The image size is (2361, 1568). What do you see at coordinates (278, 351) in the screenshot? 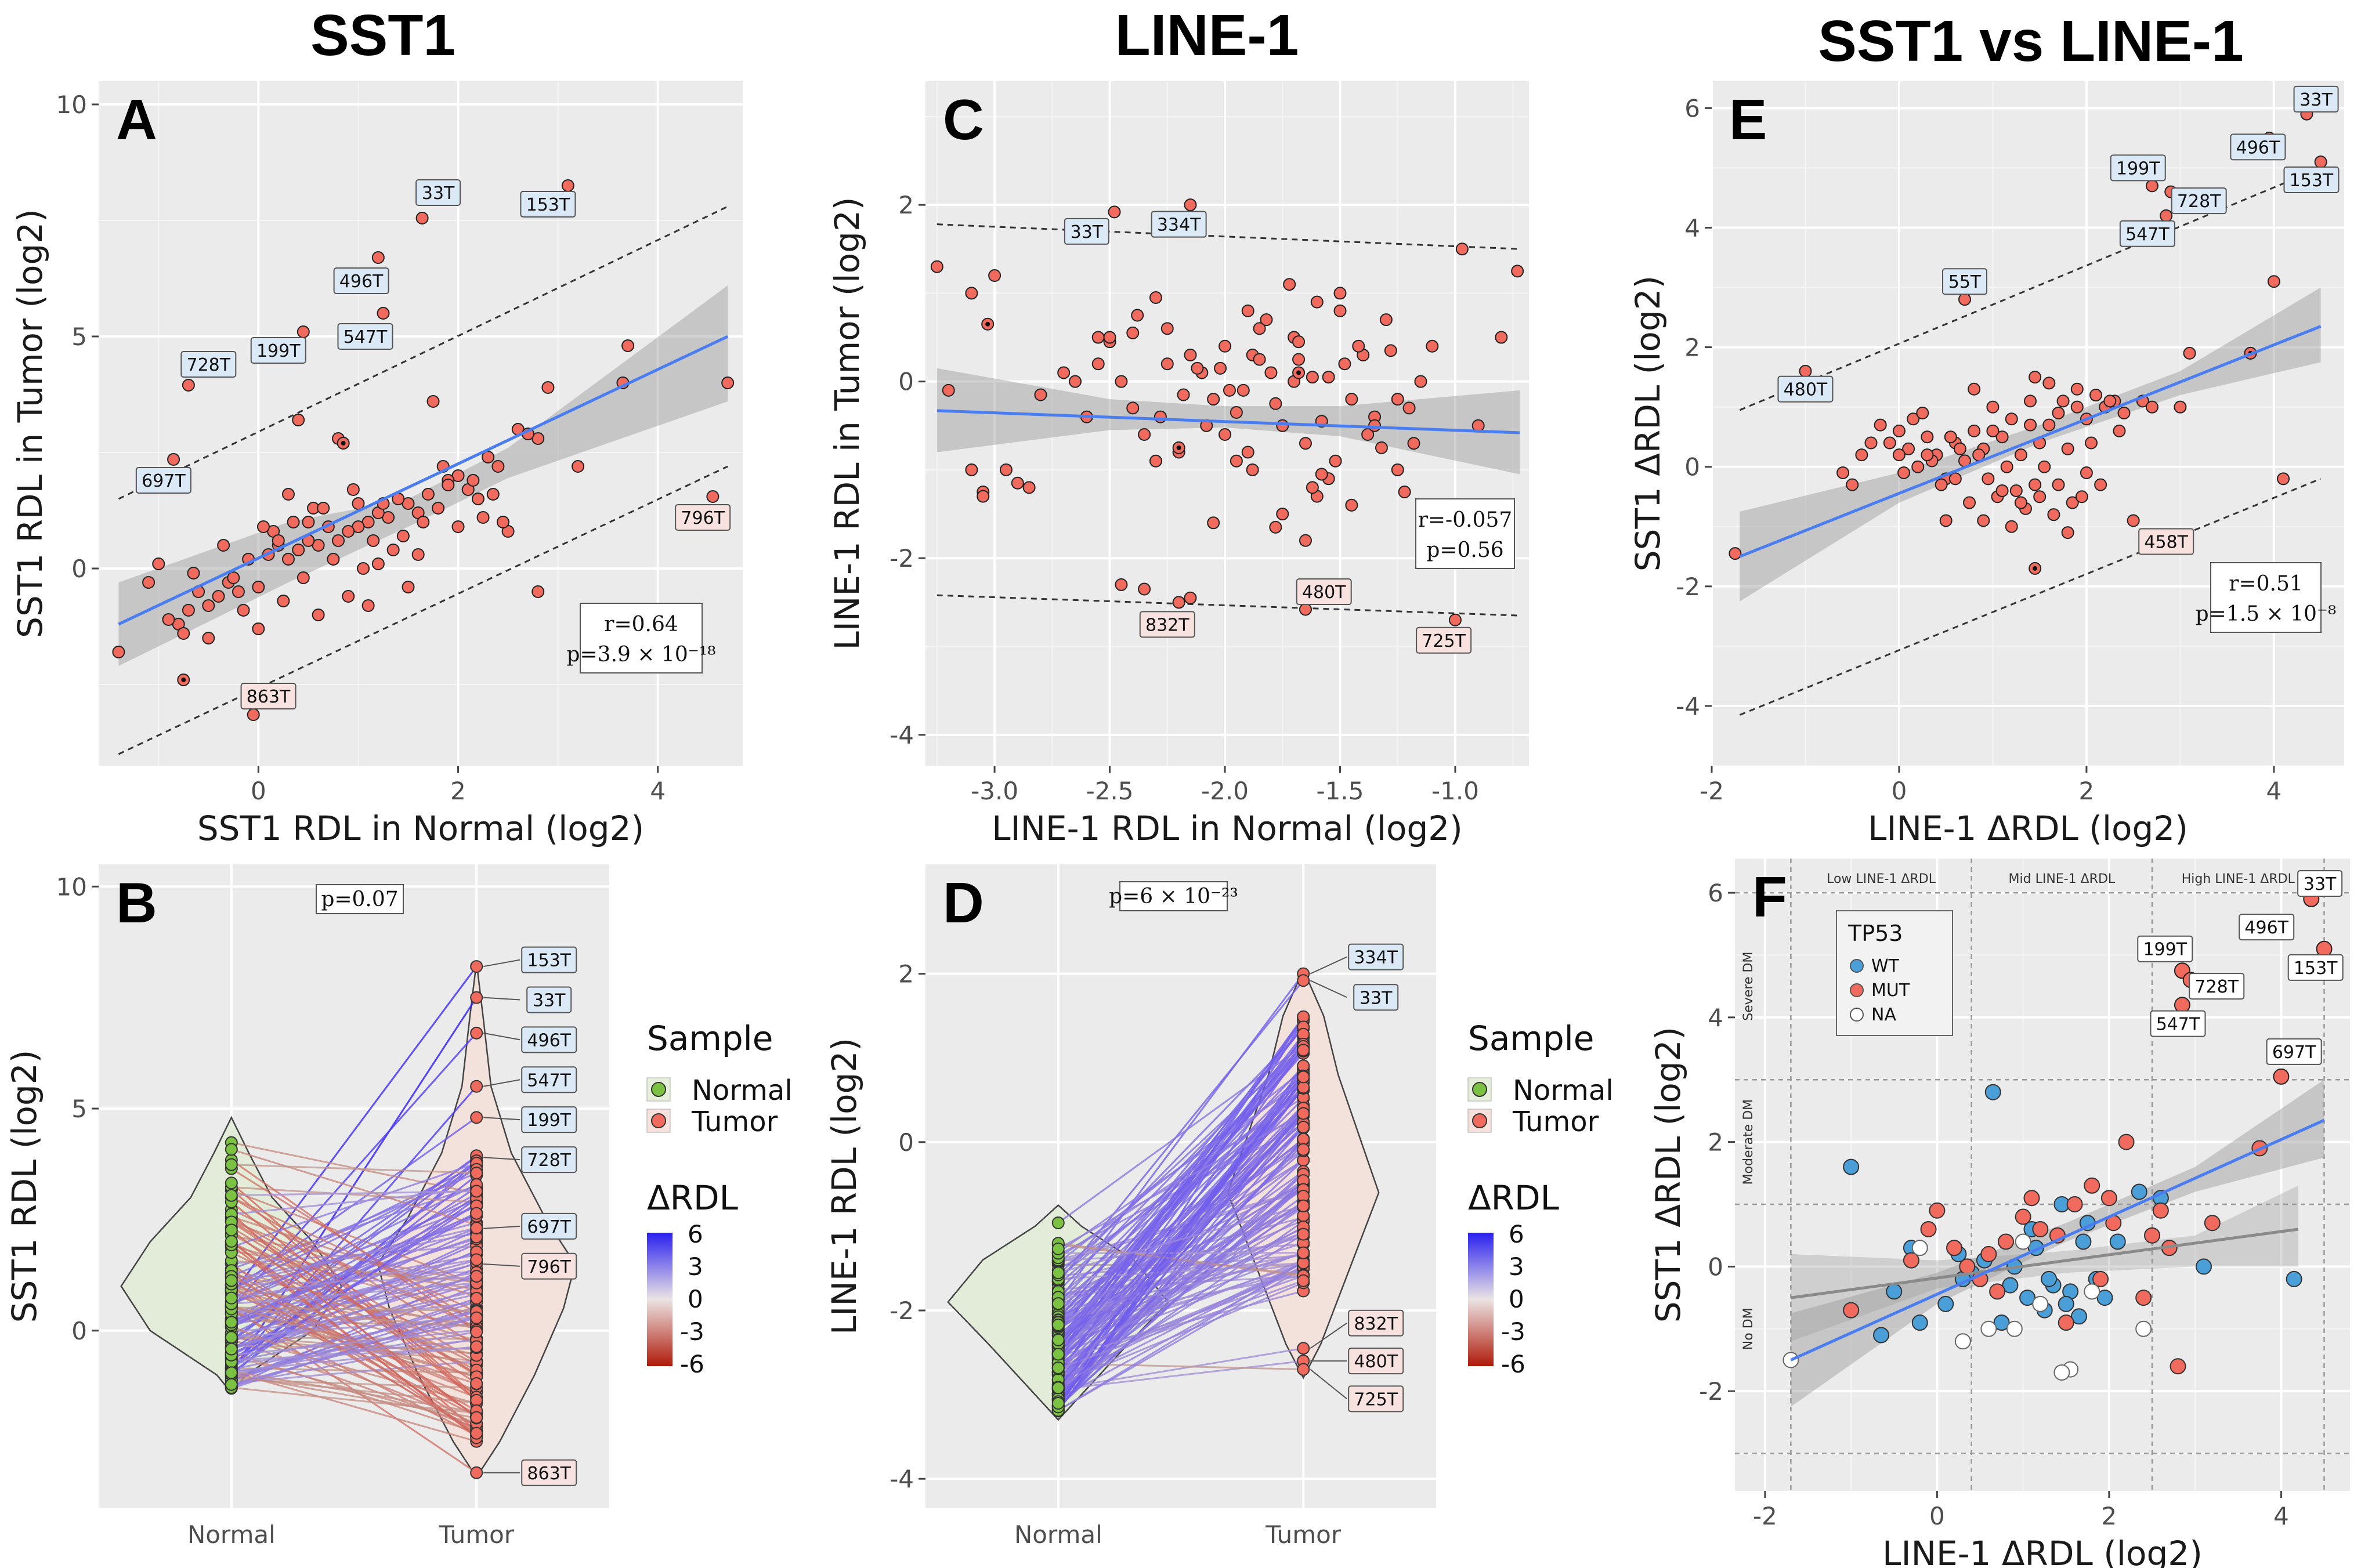
I see `sample-label-text: 199T` at bounding box center [278, 351].